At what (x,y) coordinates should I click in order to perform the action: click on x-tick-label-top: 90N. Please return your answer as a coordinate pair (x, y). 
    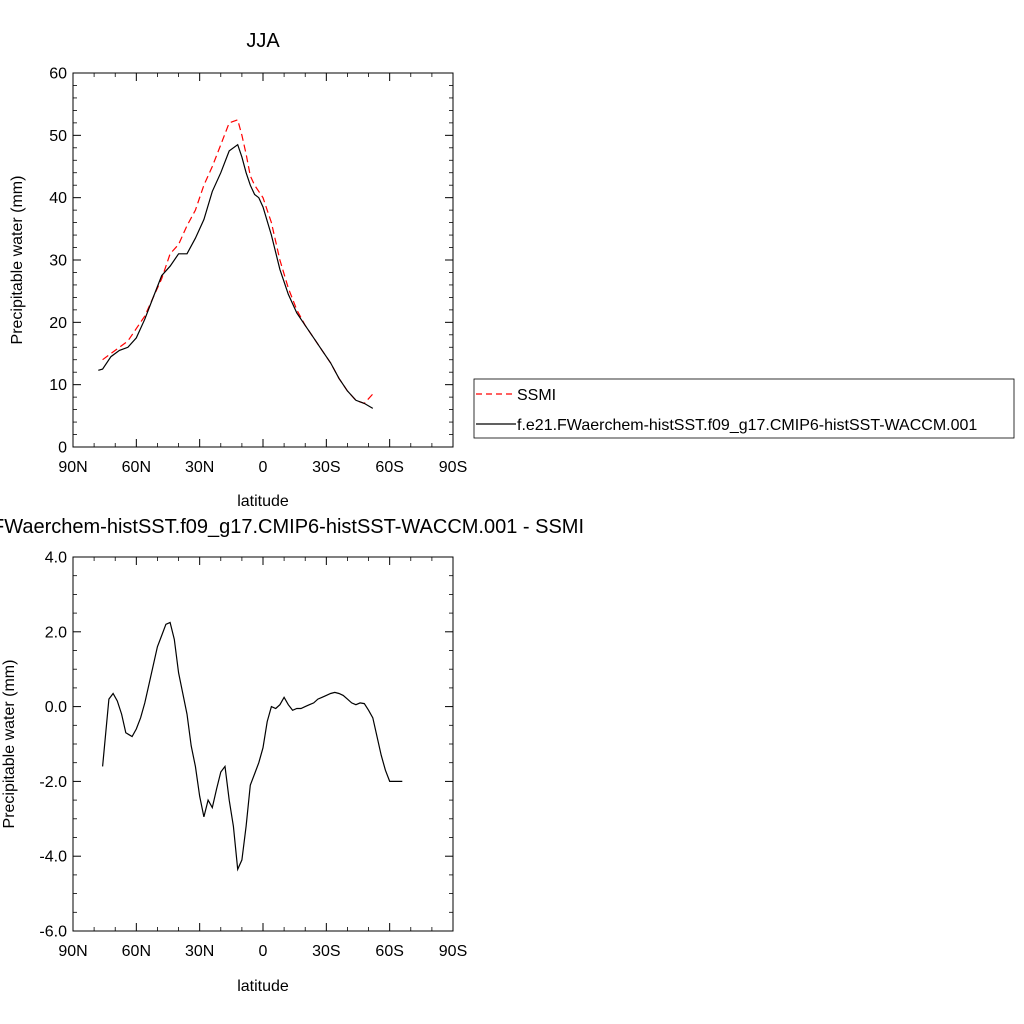
    Looking at the image, I should click on (72, 467).